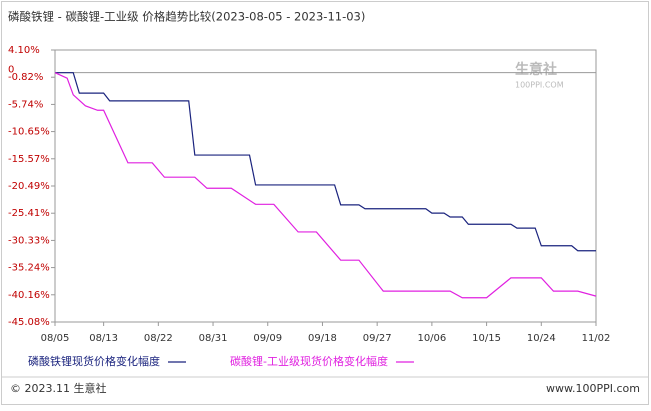 Image resolution: width=651 pixels, height=411 pixels. What do you see at coordinates (309, 361) in the screenshot?
I see `legend-label: 碳酸锂-工业级现货价格变化幅度` at bounding box center [309, 361].